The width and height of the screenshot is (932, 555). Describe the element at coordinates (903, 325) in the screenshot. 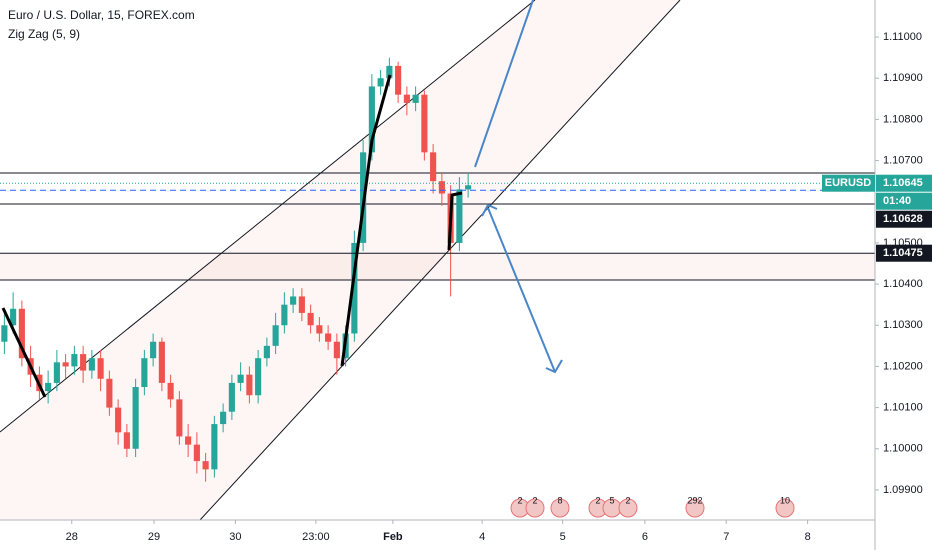

I see `y-tick-label: 1.10300` at that location.